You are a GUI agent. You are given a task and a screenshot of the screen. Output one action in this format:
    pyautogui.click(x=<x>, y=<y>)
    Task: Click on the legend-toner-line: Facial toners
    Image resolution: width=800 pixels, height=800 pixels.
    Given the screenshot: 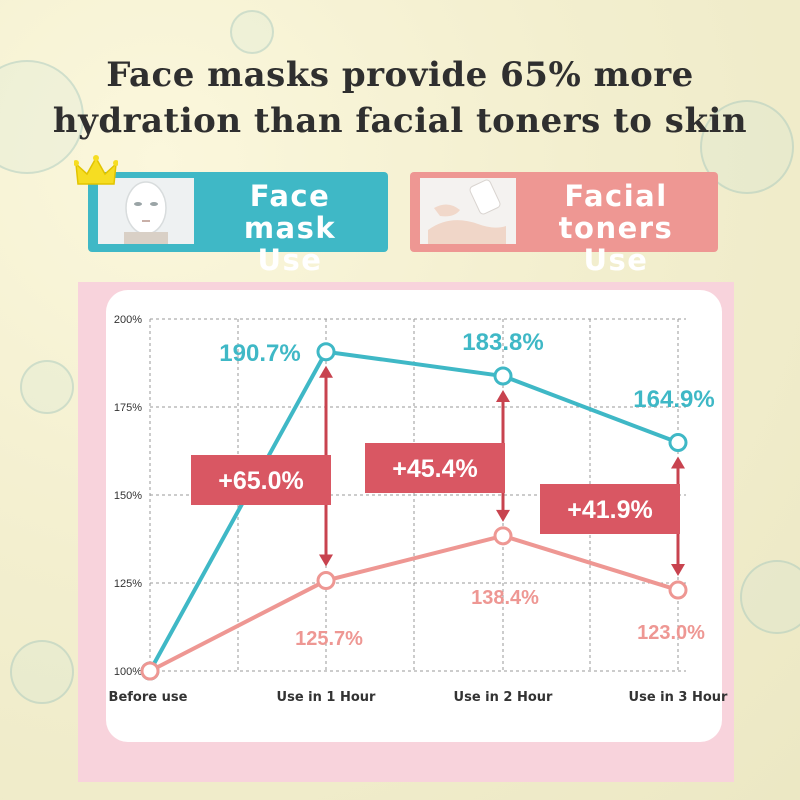 What is the action you would take?
    pyautogui.click(x=616, y=212)
    